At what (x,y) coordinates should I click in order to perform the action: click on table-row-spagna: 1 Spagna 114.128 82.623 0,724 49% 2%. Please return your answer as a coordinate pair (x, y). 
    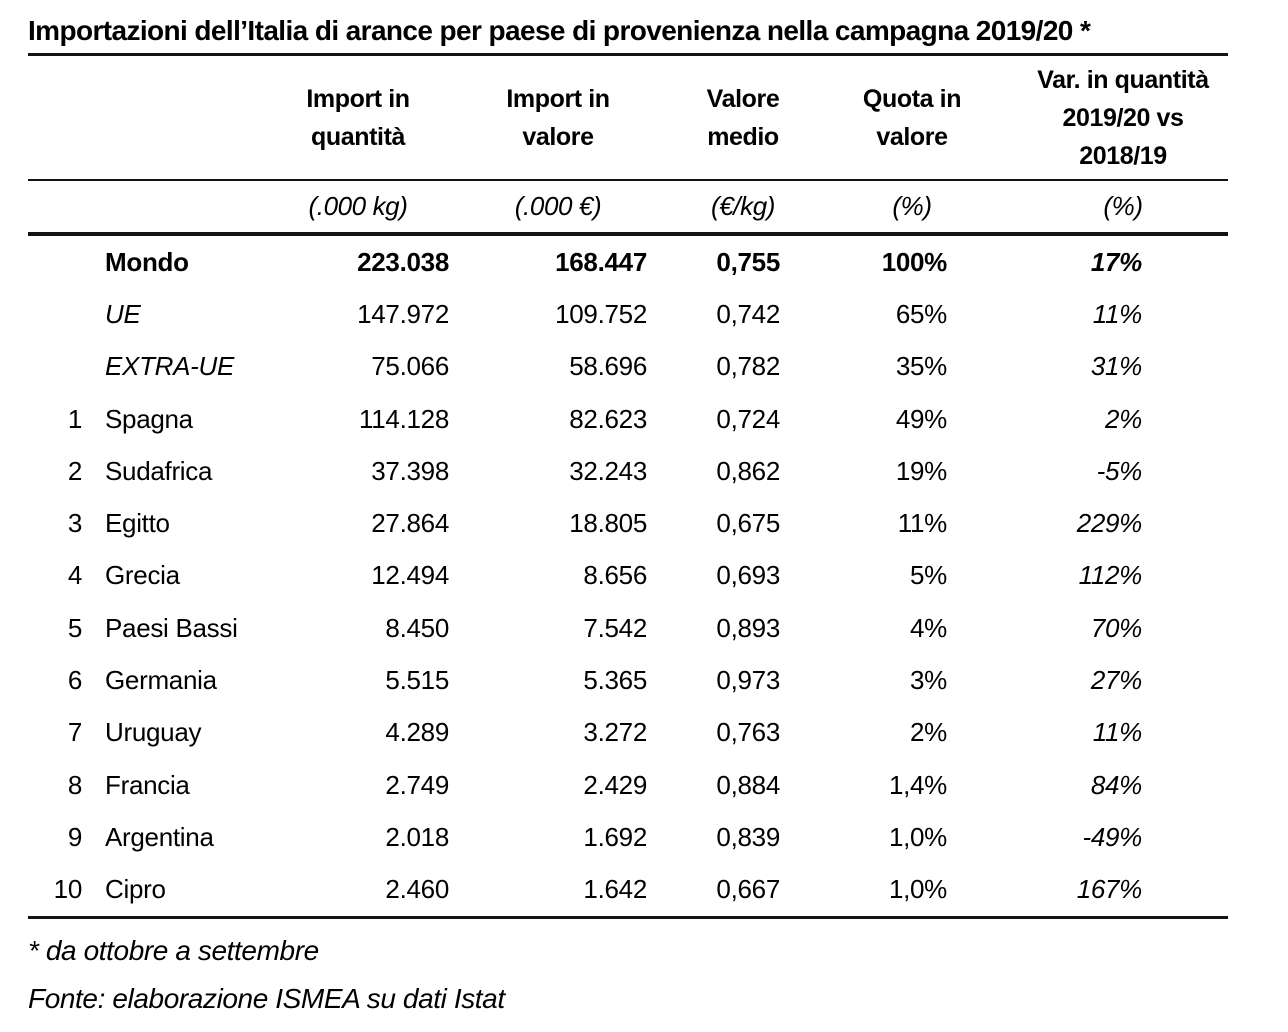
    Looking at the image, I should click on (628, 419).